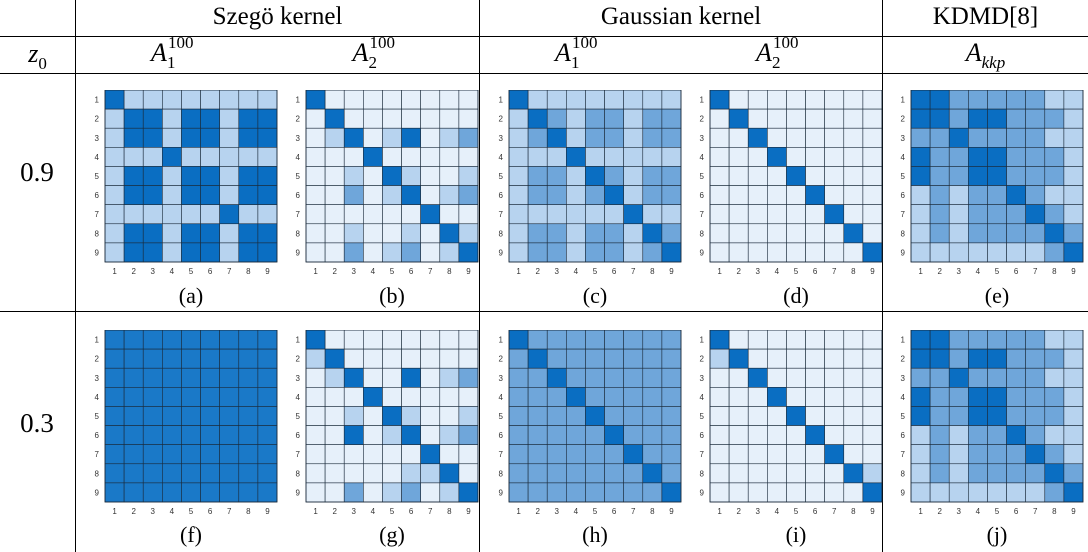 This screenshot has width=1088, height=552. I want to click on x-tick-label: 9, so click(671, 271).